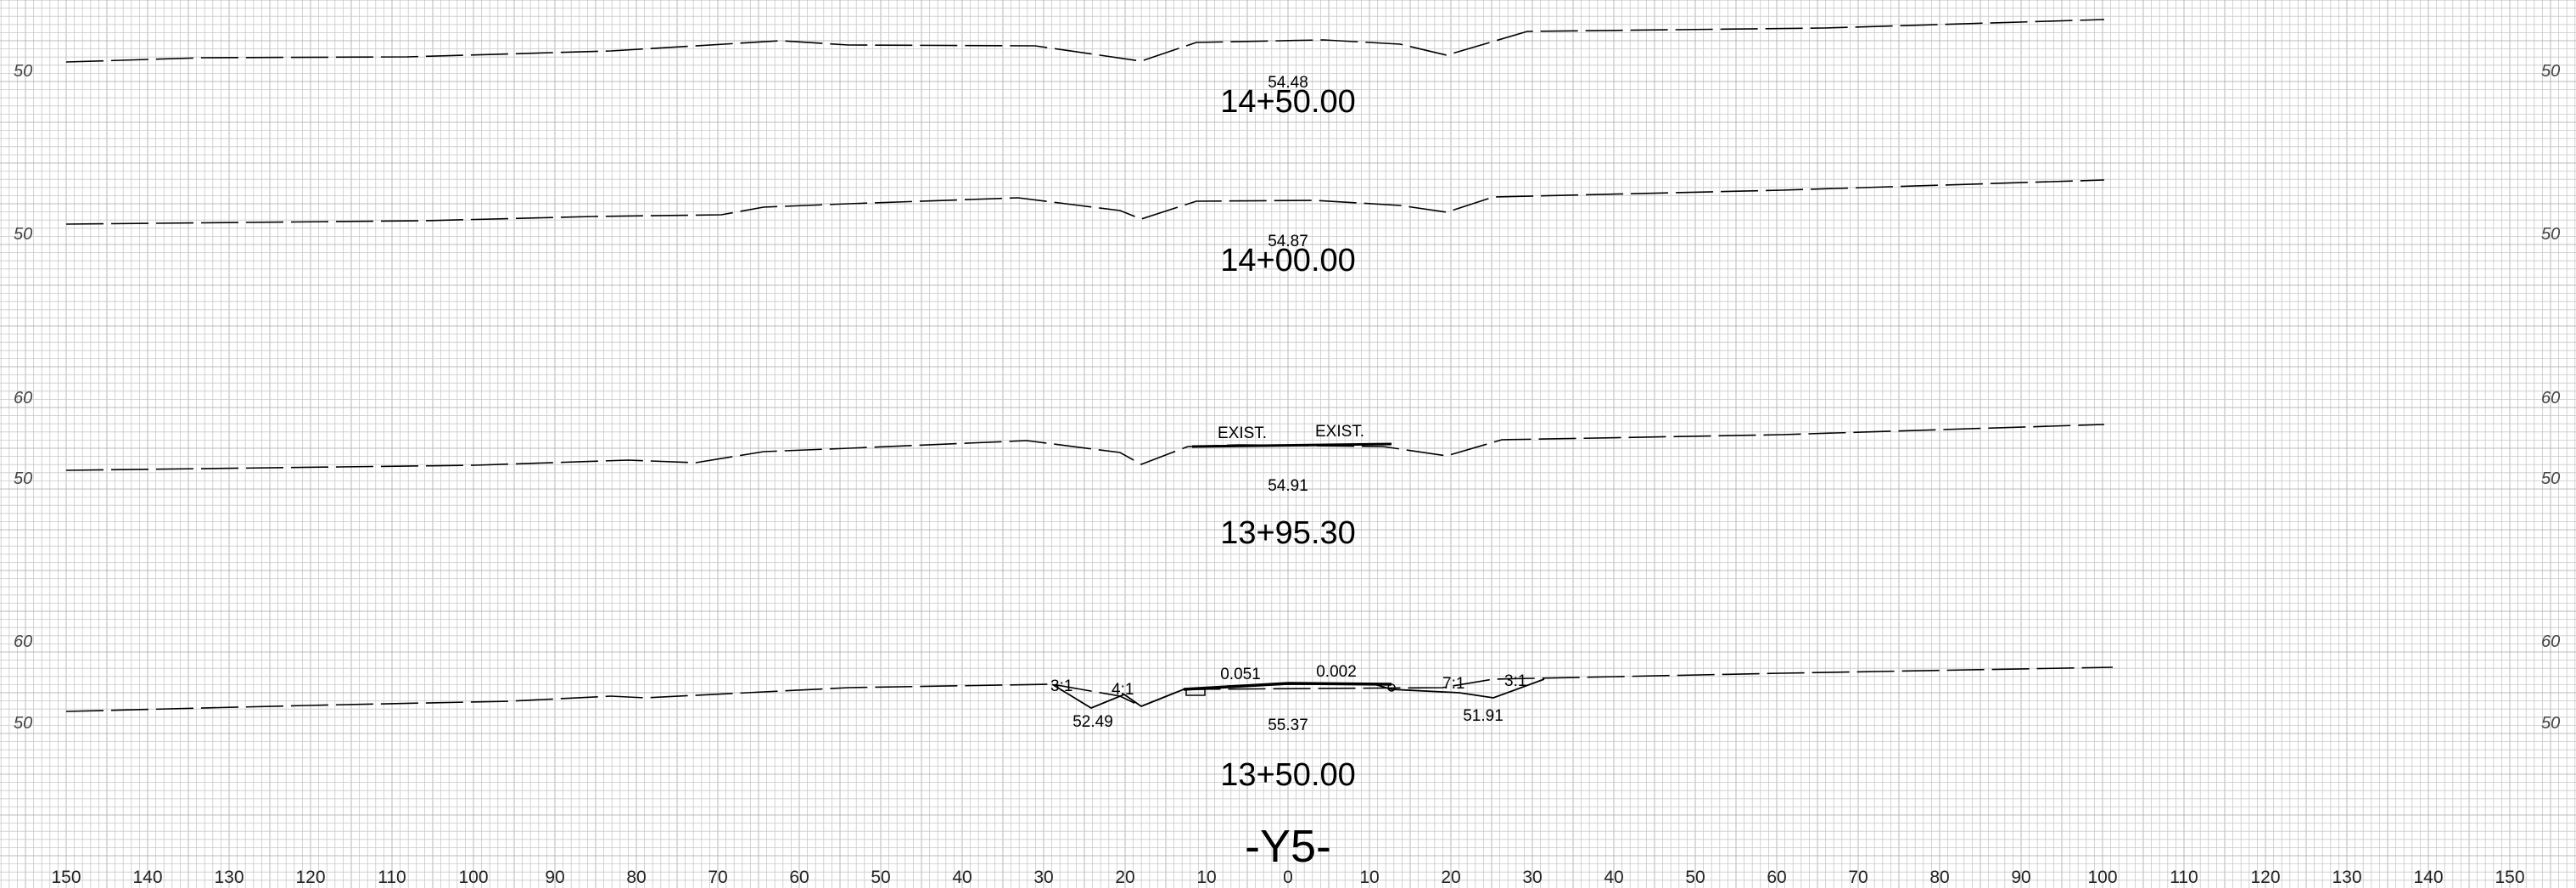 This screenshot has height=888, width=2576. What do you see at coordinates (1123, 690) in the screenshot?
I see `slope-label: 4:1` at bounding box center [1123, 690].